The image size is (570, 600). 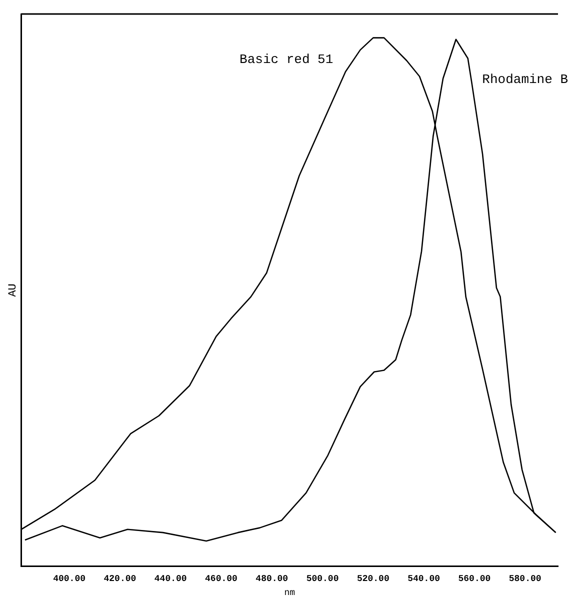 I want to click on x-tick-label: 440.00, so click(x=170, y=579).